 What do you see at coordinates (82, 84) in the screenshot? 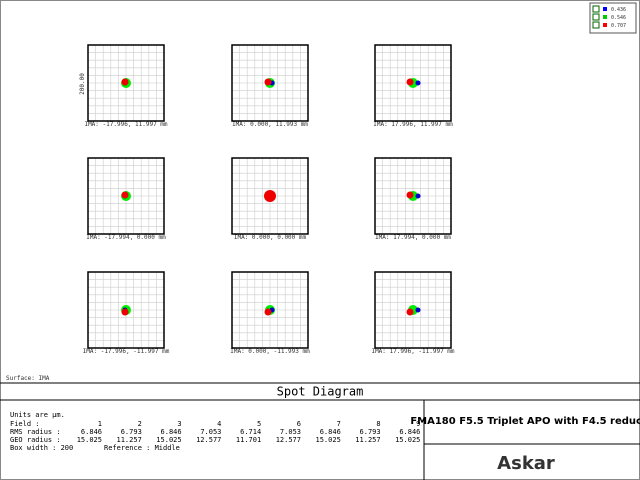
I see `scale-label: 200.00` at bounding box center [82, 84].